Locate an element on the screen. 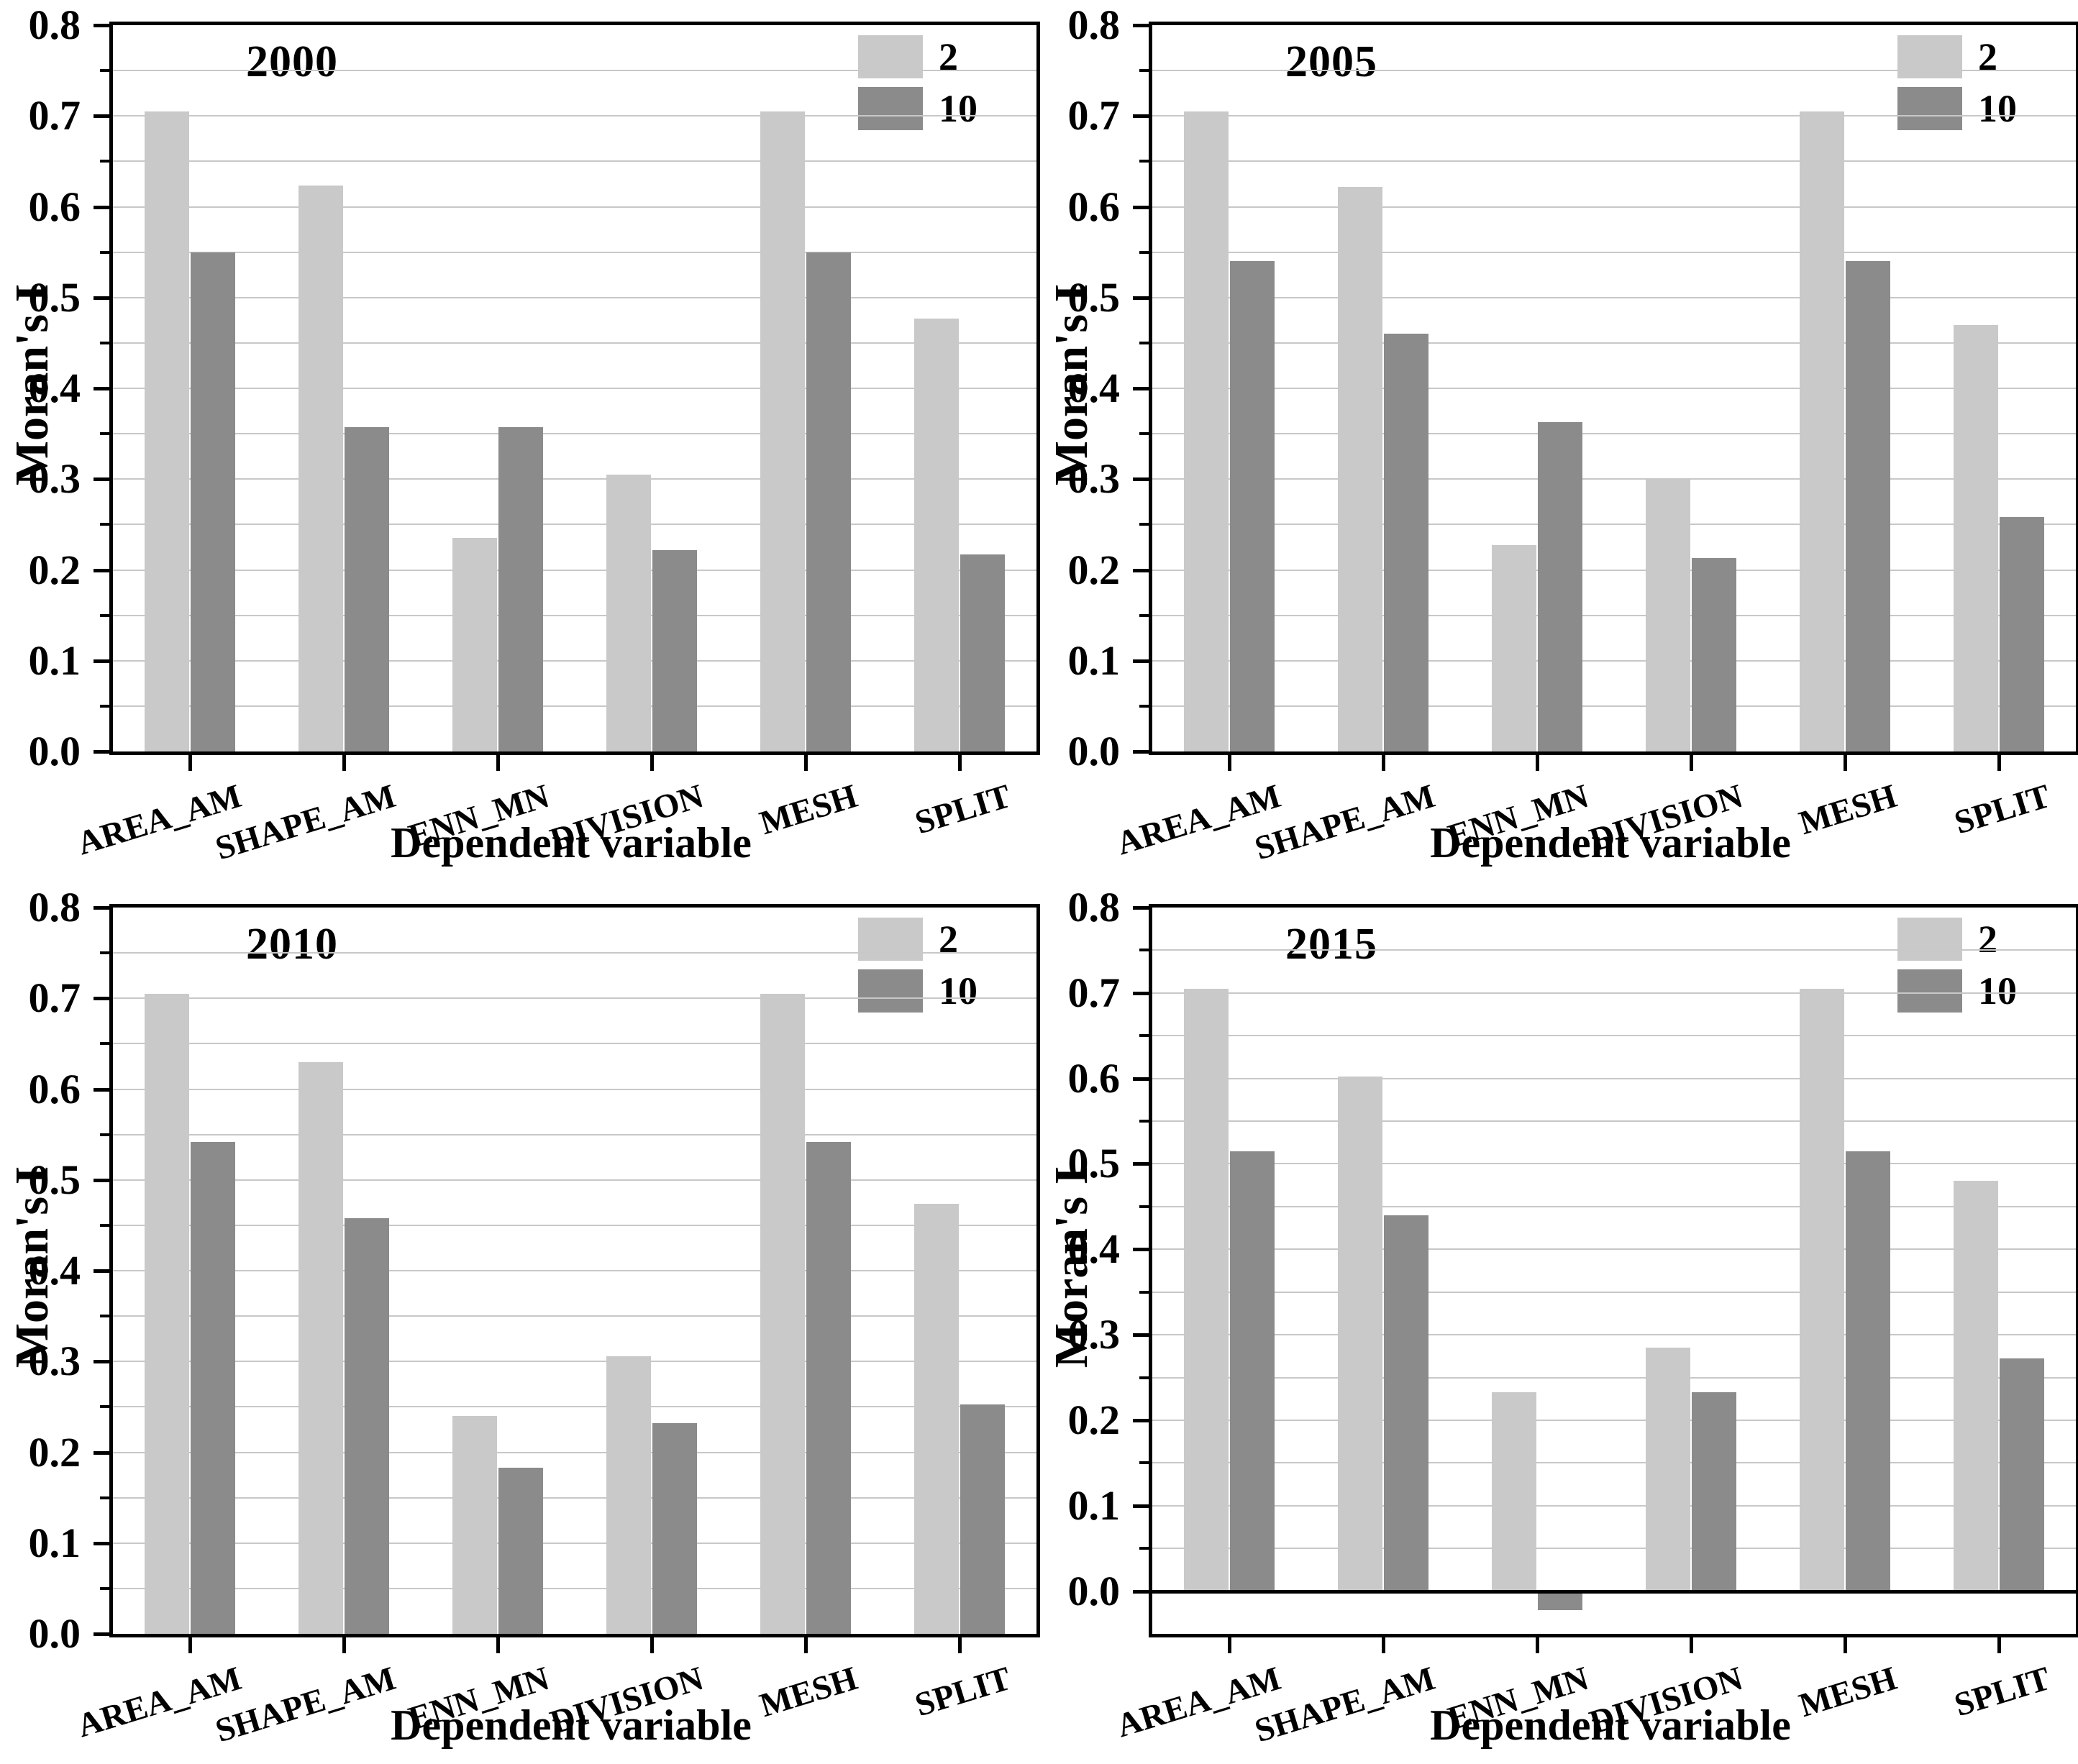  y-tick-label: 0.3 is located at coordinates (1094, 479).